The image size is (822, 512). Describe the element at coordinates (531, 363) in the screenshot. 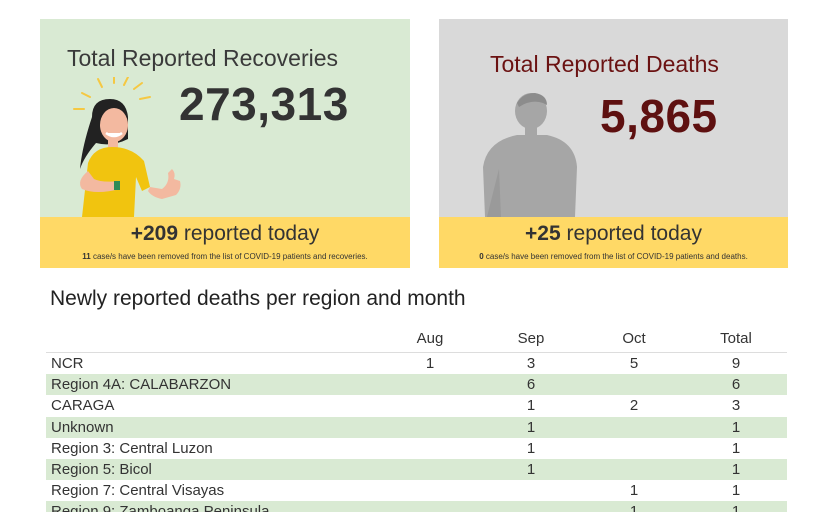

I see `cell-sep: 3` at that location.